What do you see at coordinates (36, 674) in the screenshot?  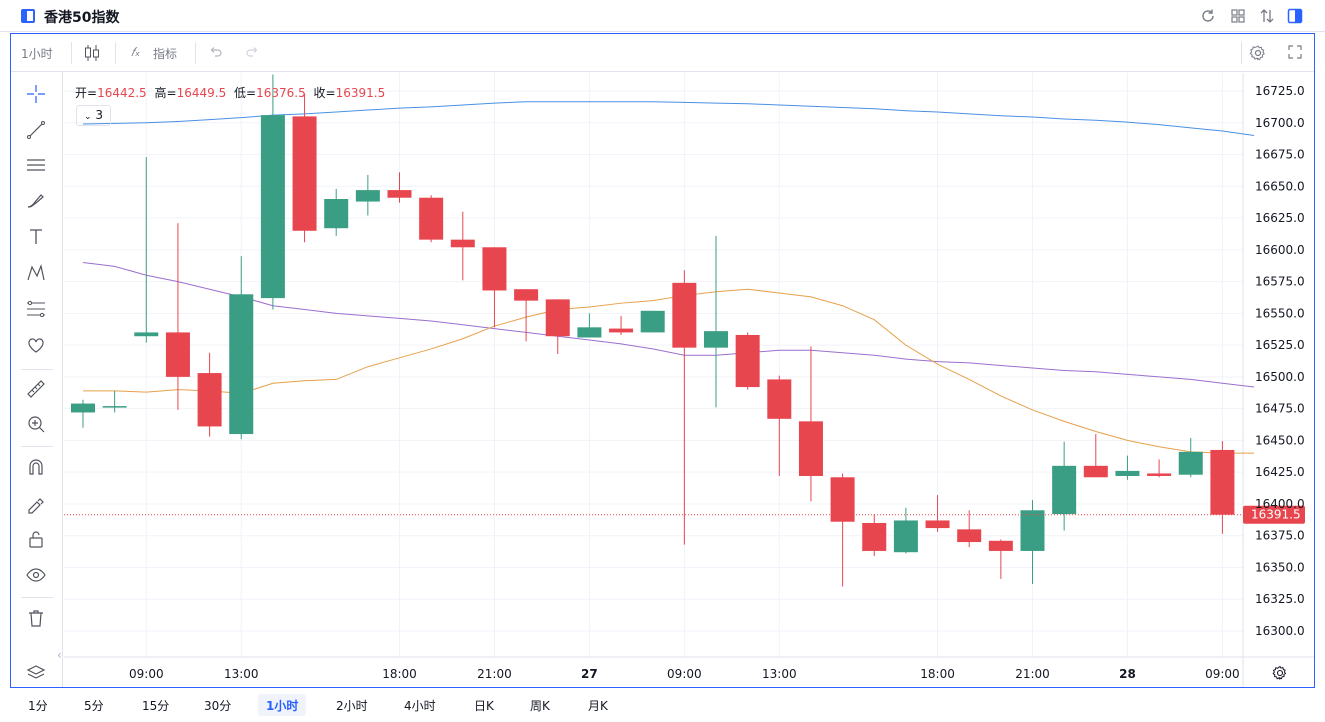 I see `layers-icon` at bounding box center [36, 674].